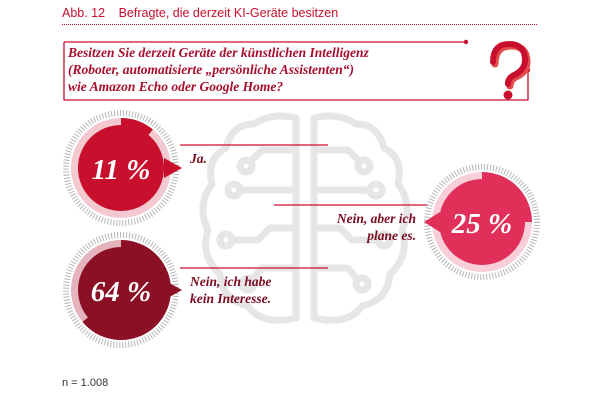 This screenshot has width=600, height=400. What do you see at coordinates (176, 86) in the screenshot?
I see `question-line: wie Amazon Echo oder Google Home?` at bounding box center [176, 86].